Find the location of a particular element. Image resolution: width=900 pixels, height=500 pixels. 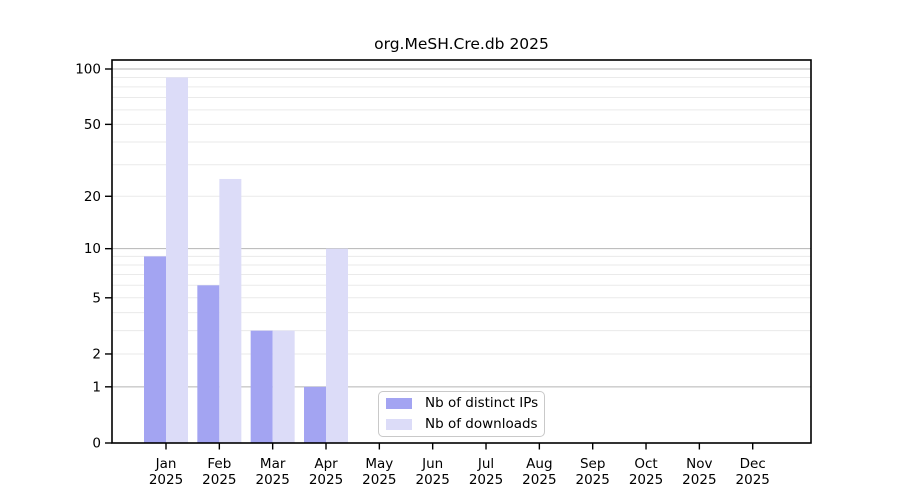

bar-downloads-mar is located at coordinates (283, 386).